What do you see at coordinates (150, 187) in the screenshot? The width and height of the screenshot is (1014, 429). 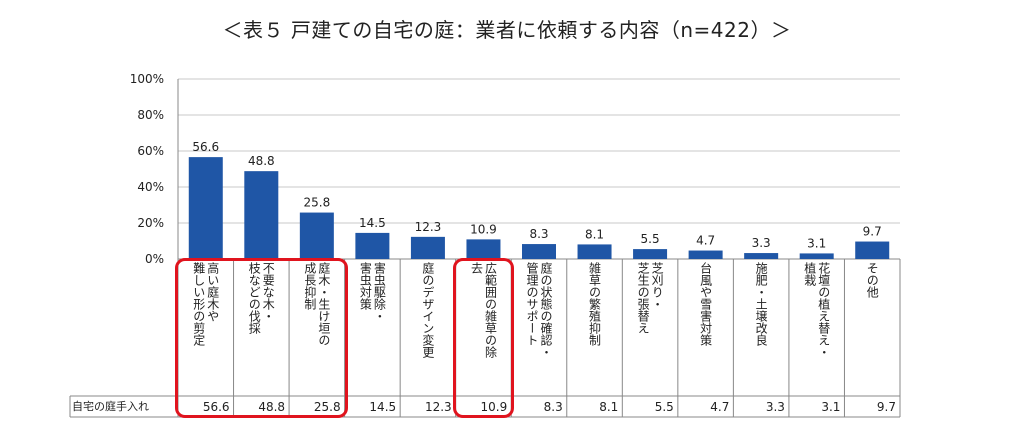 I see `y-tick-label: 40%` at bounding box center [150, 187].